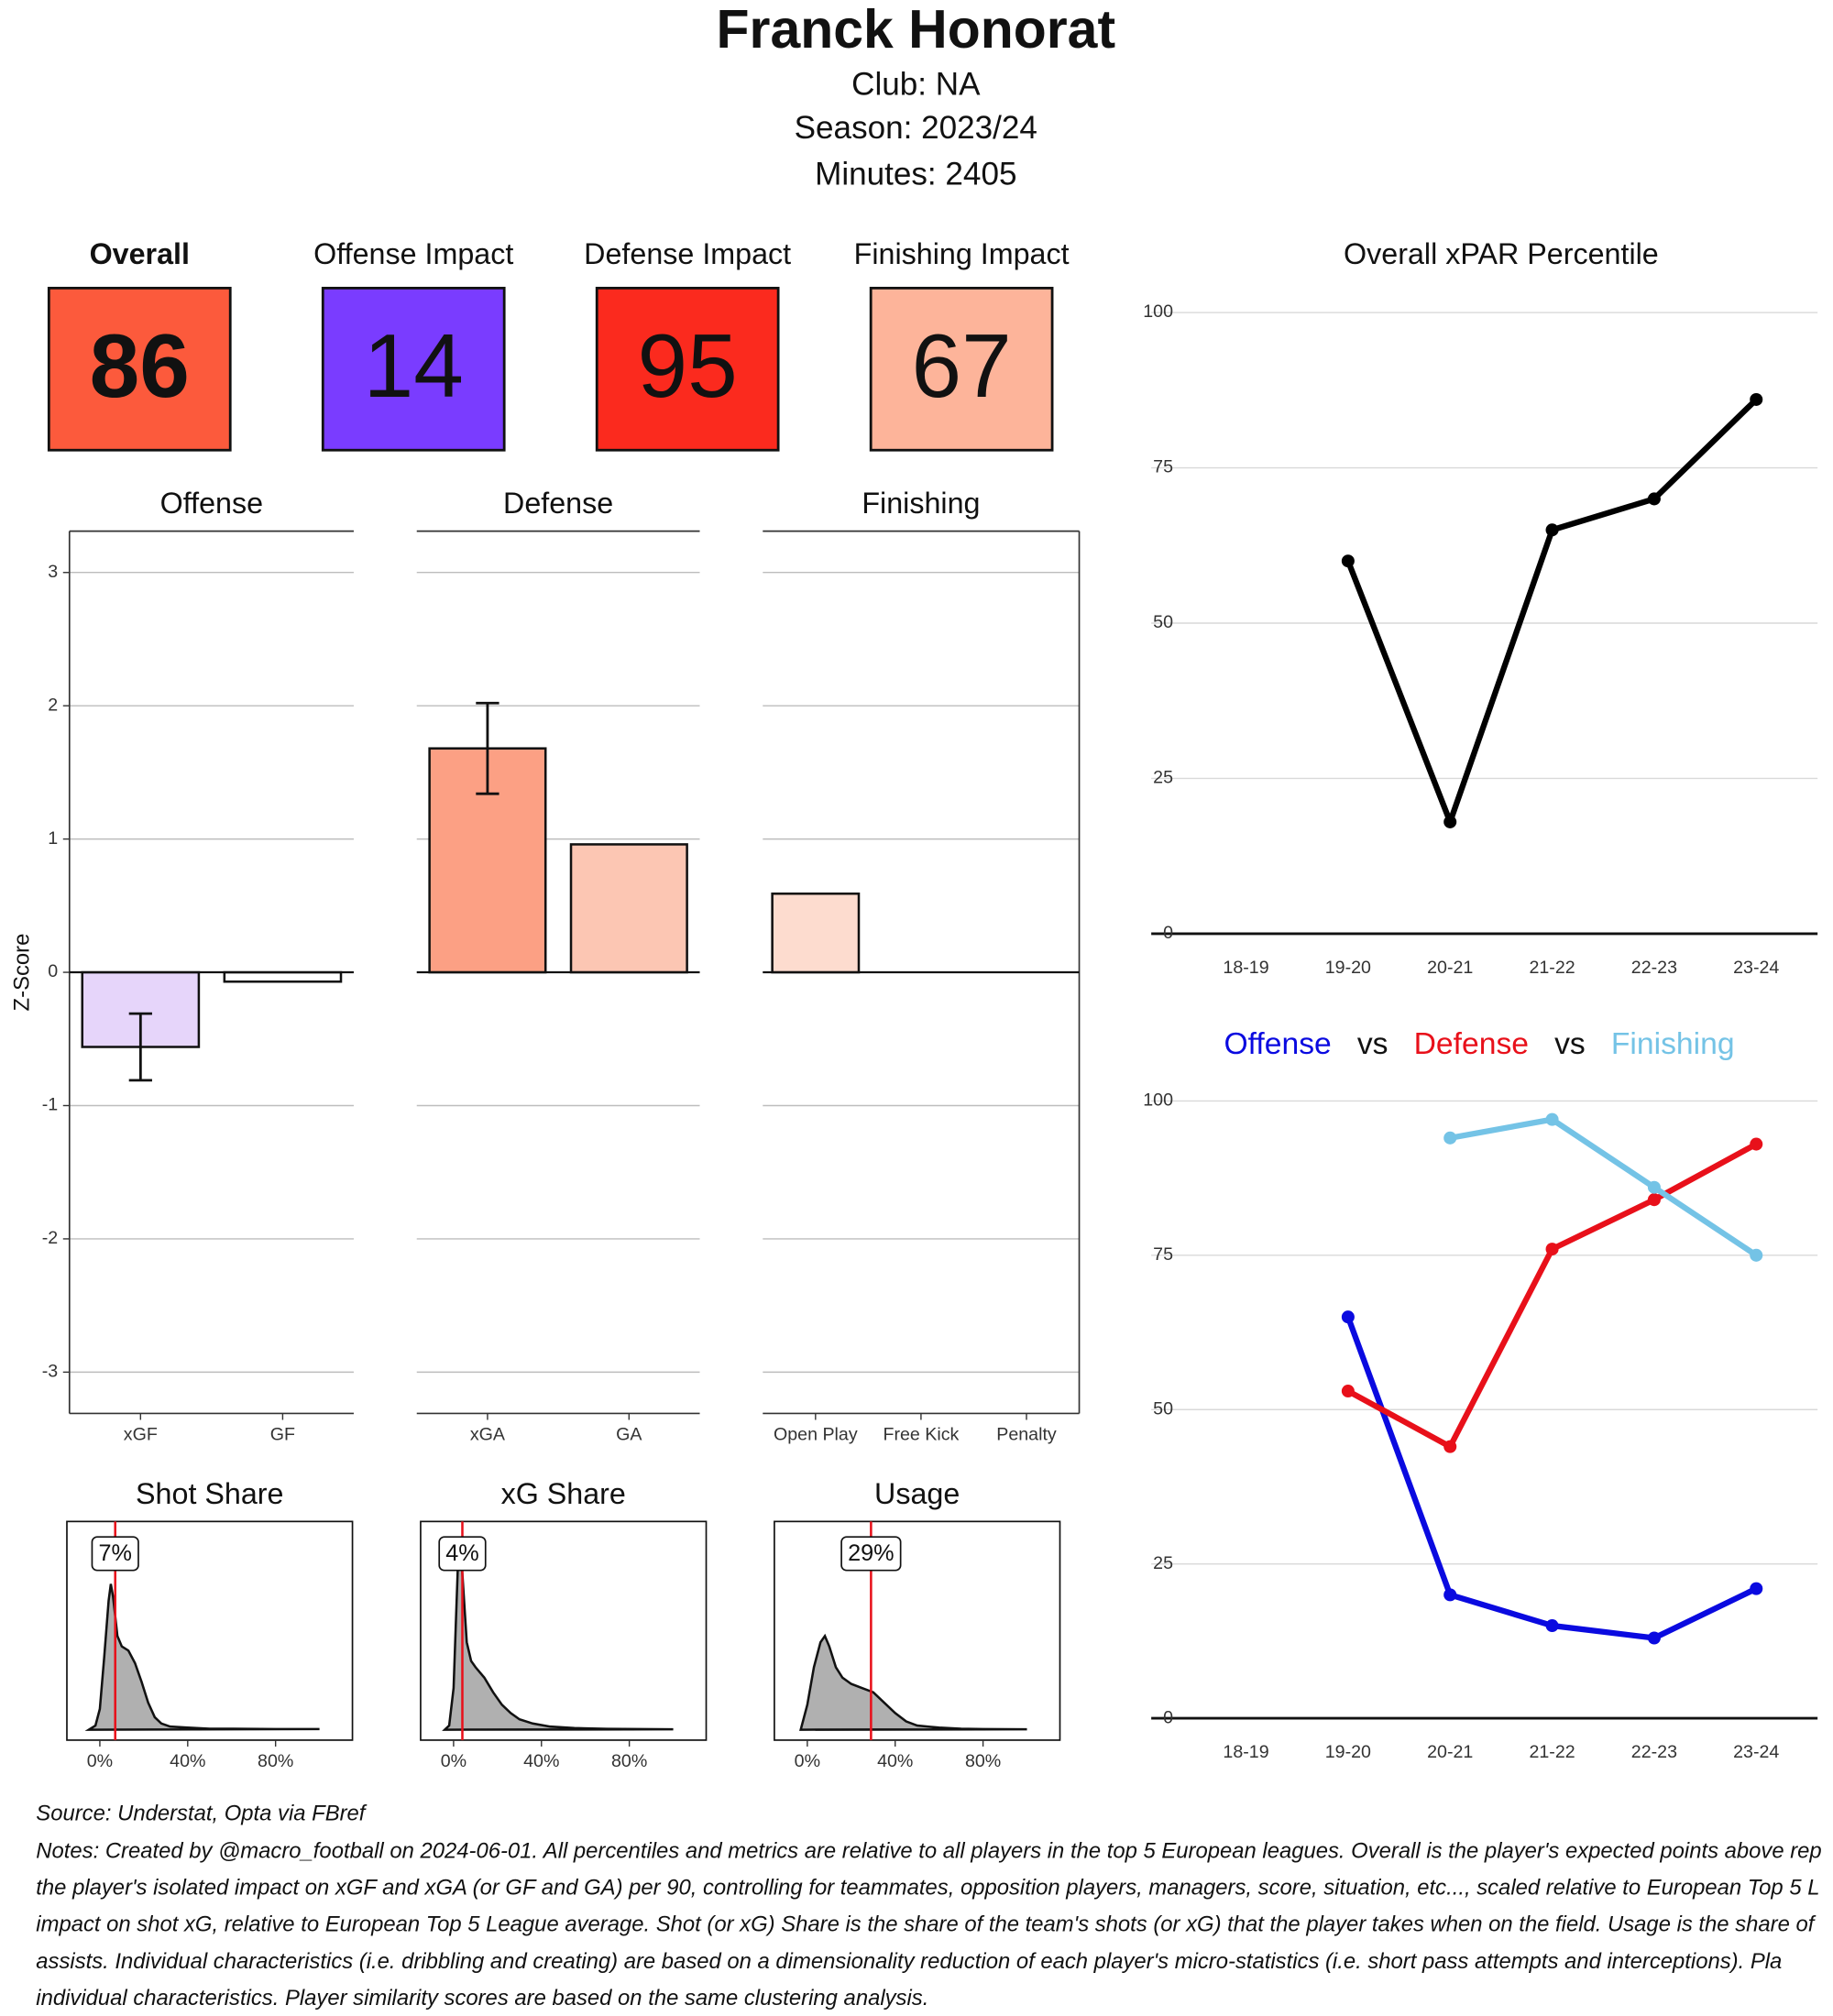 The width and height of the screenshot is (1833, 2016). Describe the element at coordinates (688, 365) in the screenshot. I see `card-value: 95` at that location.